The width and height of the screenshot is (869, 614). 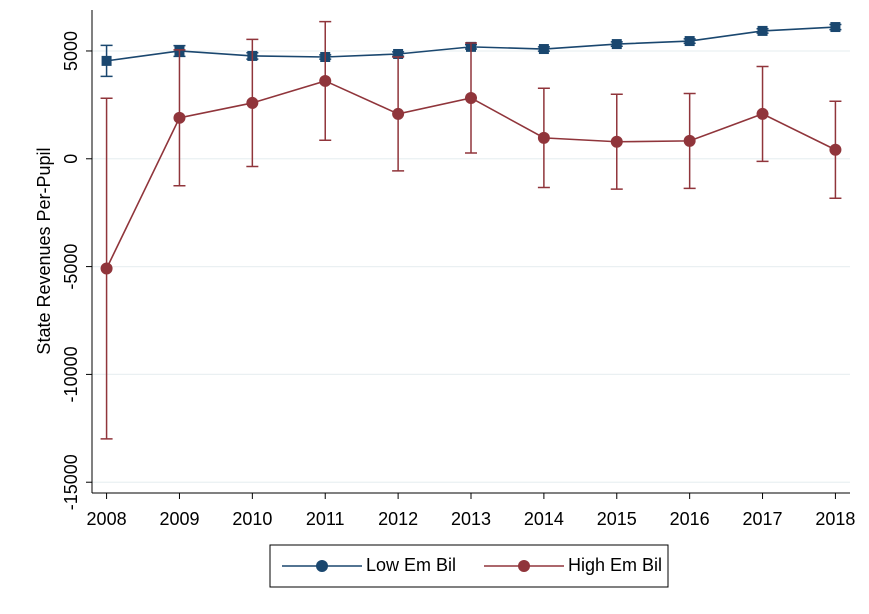 What do you see at coordinates (835, 519) in the screenshot?
I see `x-tick-label: 2018` at bounding box center [835, 519].